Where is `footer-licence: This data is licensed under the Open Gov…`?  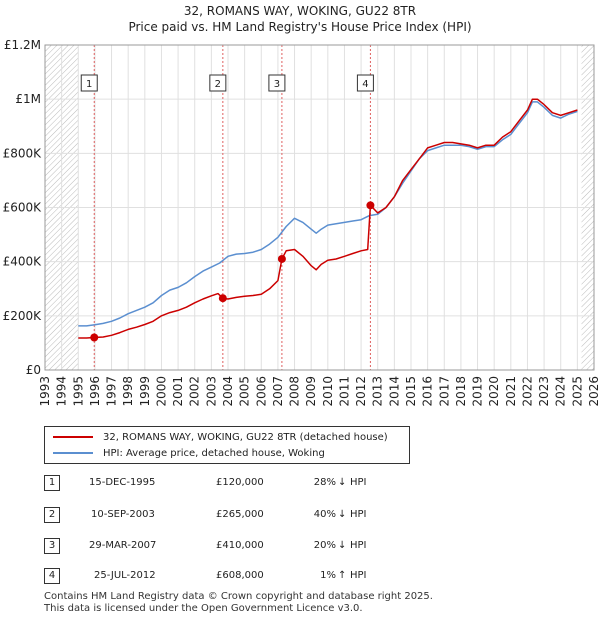 footer-licence: This data is licensed under the Open Gov… is located at coordinates (203, 608).